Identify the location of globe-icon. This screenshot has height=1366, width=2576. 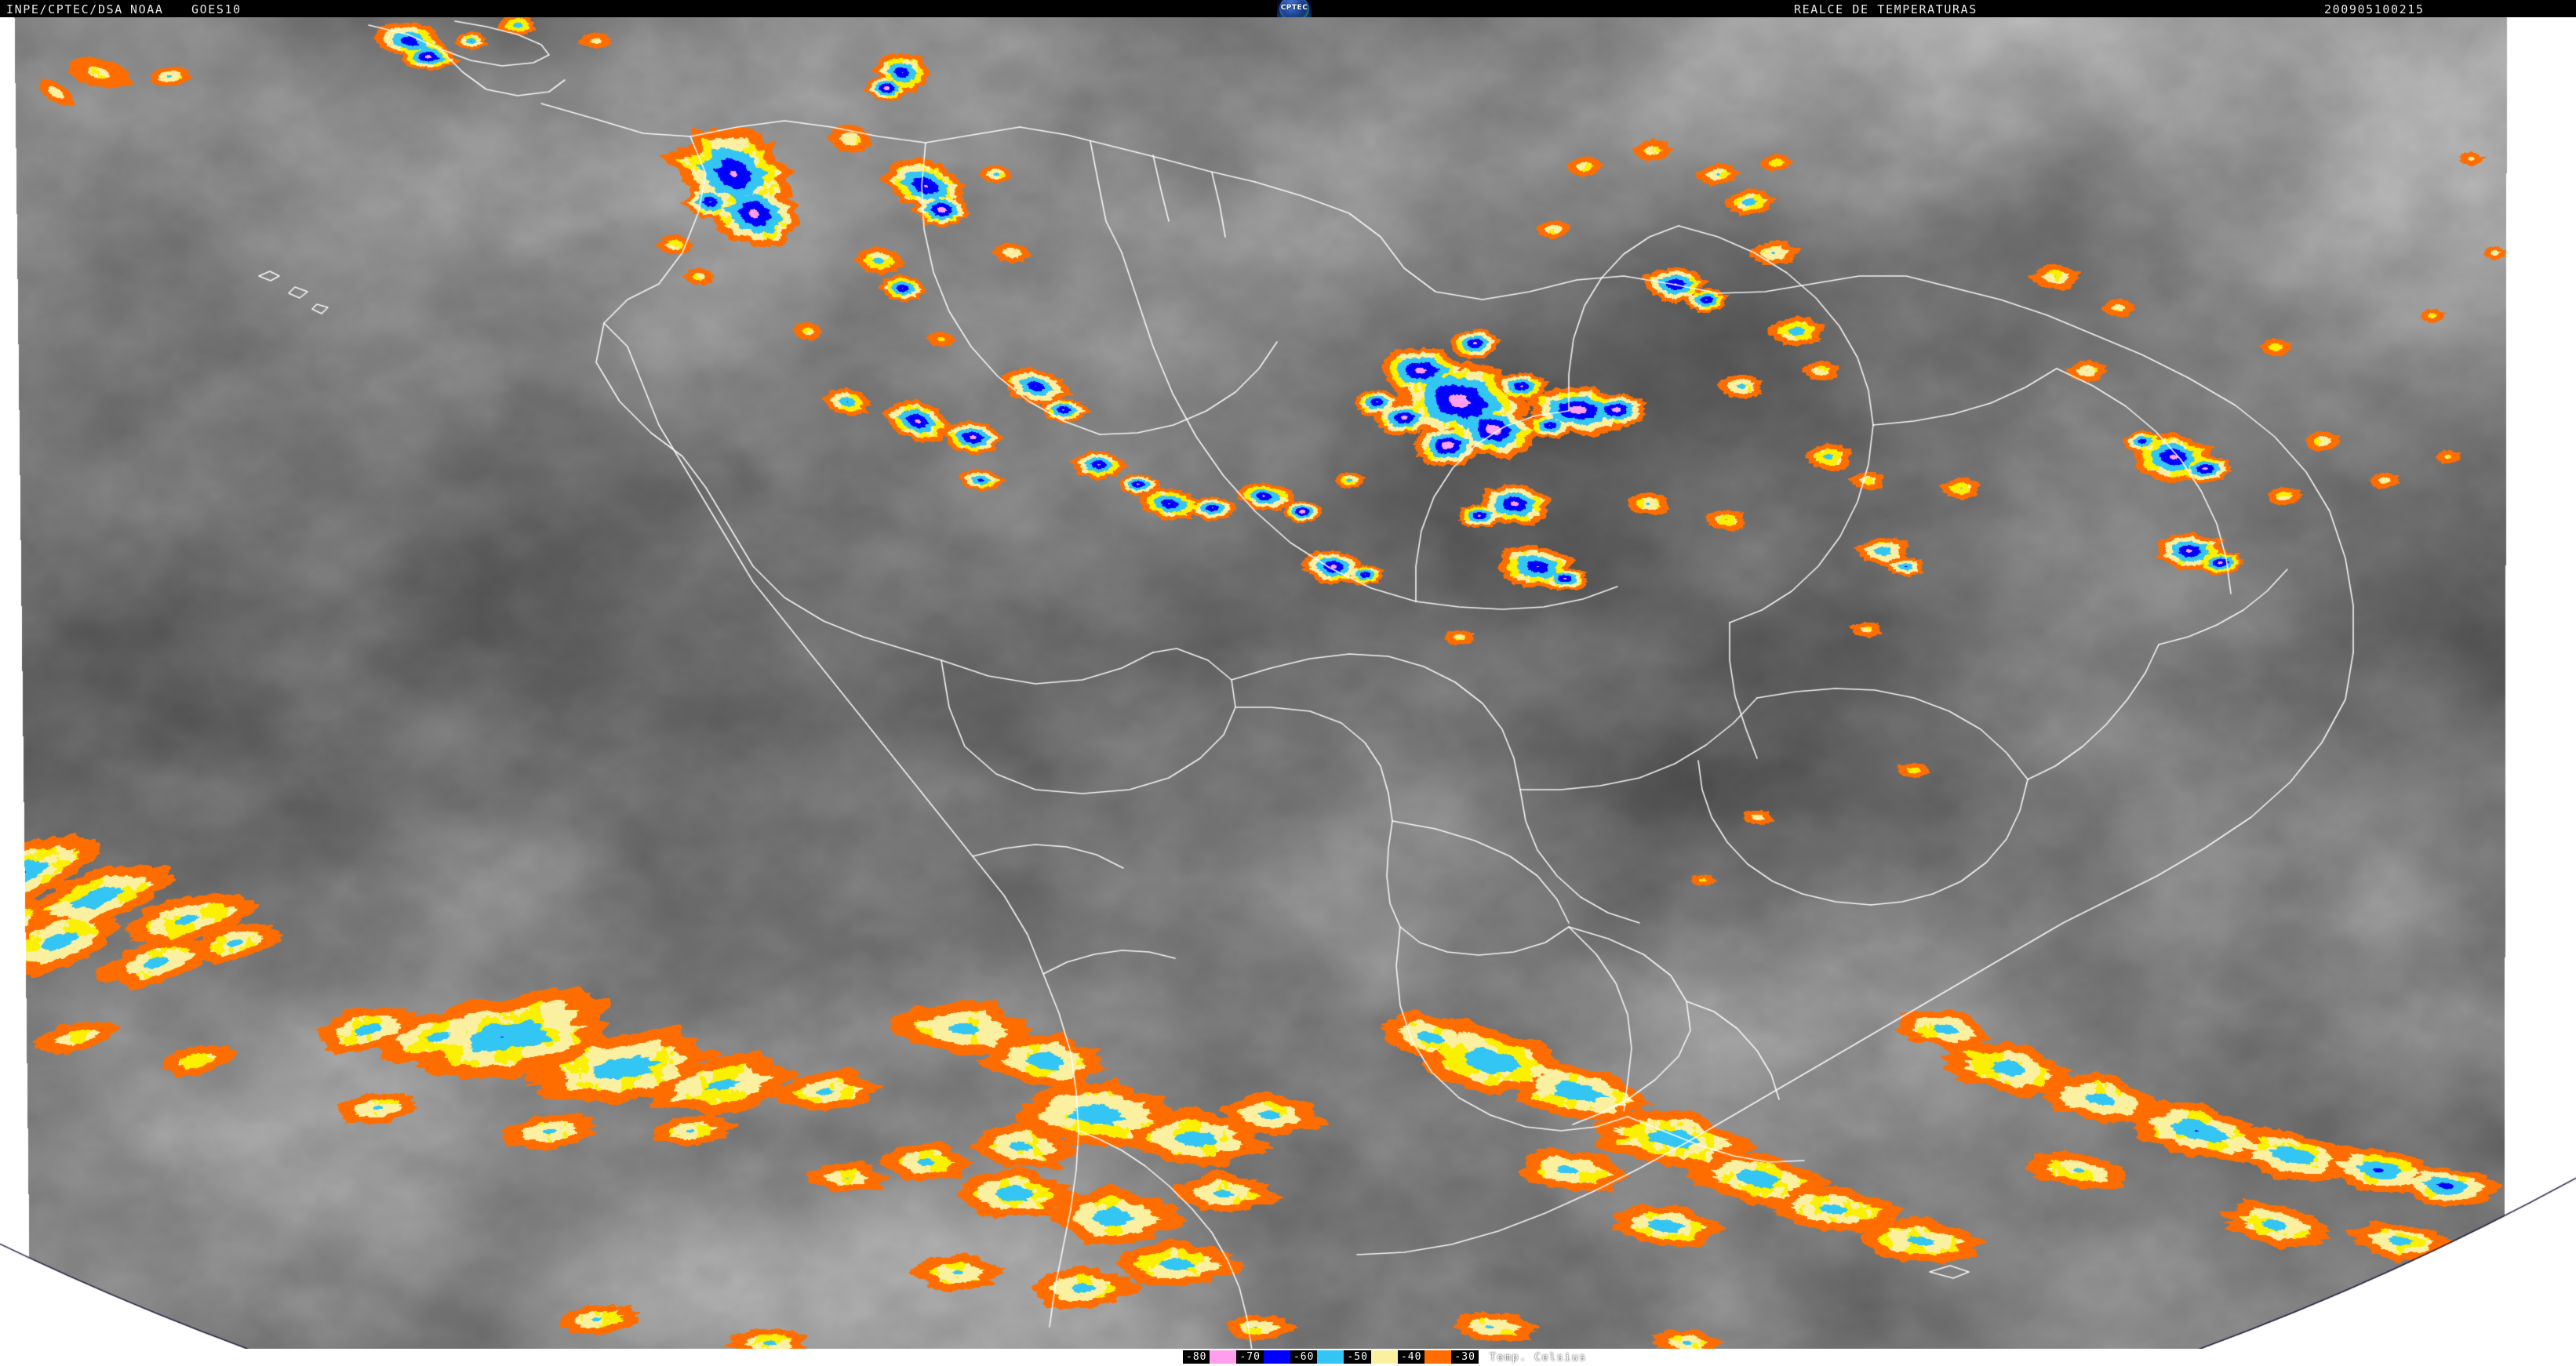
(1294, 8).